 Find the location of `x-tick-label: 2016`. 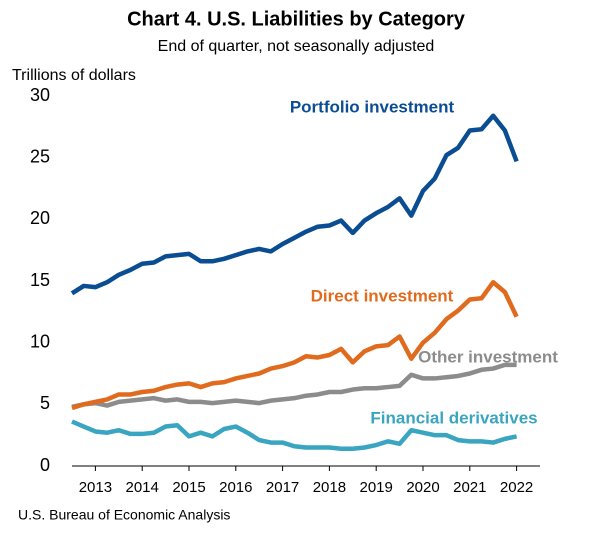

x-tick-label: 2016 is located at coordinates (235, 487).